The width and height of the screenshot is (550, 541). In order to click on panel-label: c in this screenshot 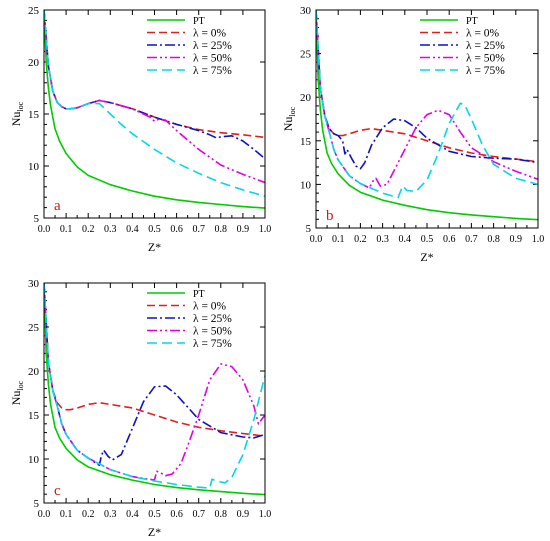, I will do `click(57, 491)`.